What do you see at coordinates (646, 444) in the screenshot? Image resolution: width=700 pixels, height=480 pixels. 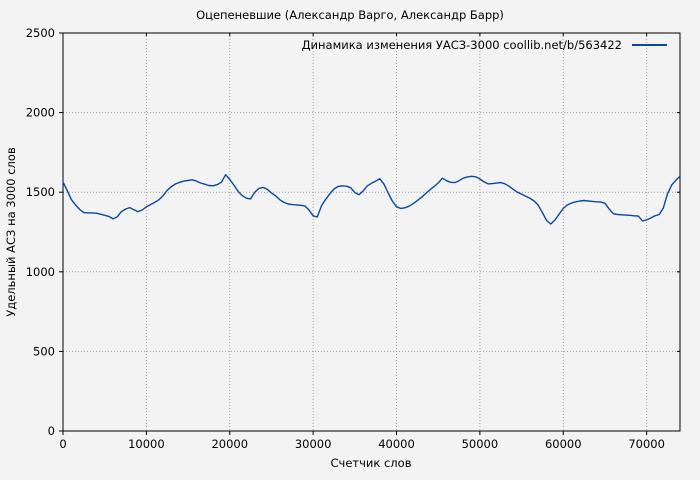 I see `x-tick-label: 70000` at bounding box center [646, 444].